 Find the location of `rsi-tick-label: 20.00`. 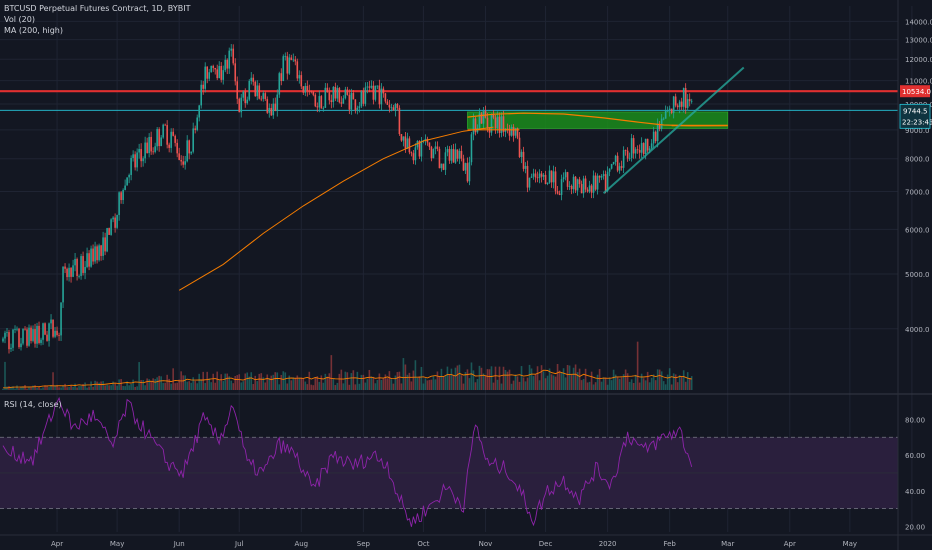

rsi-tick-label: 20.00 is located at coordinates (915, 527).